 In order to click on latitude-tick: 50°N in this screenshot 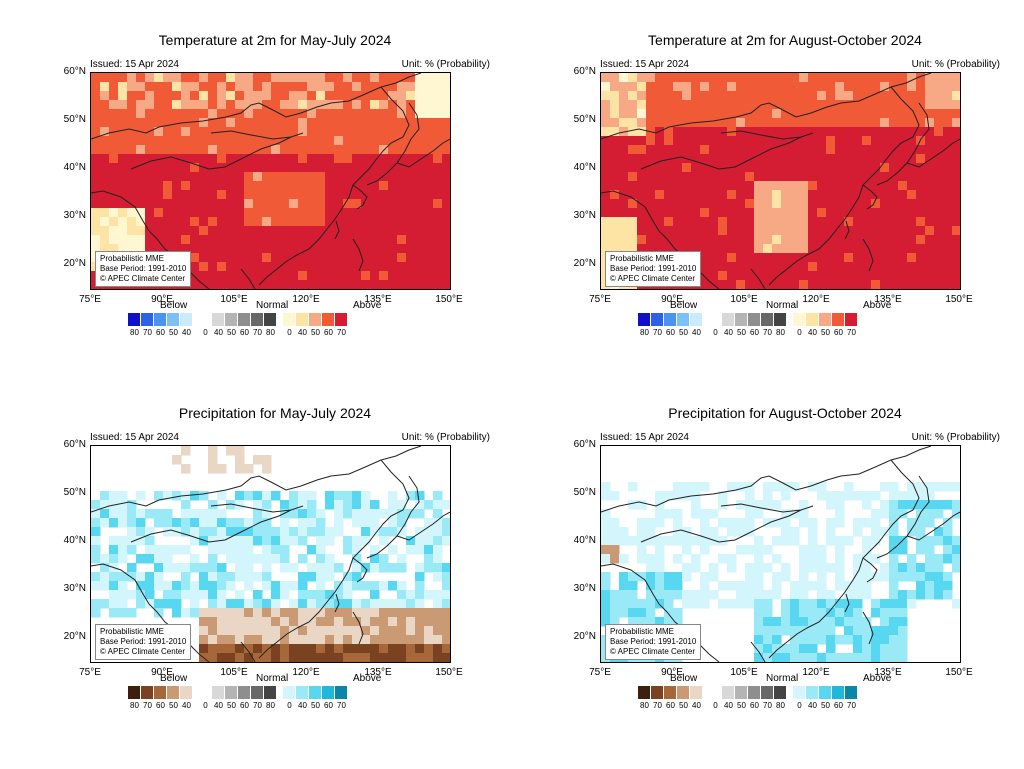, I will do `click(584, 492)`.